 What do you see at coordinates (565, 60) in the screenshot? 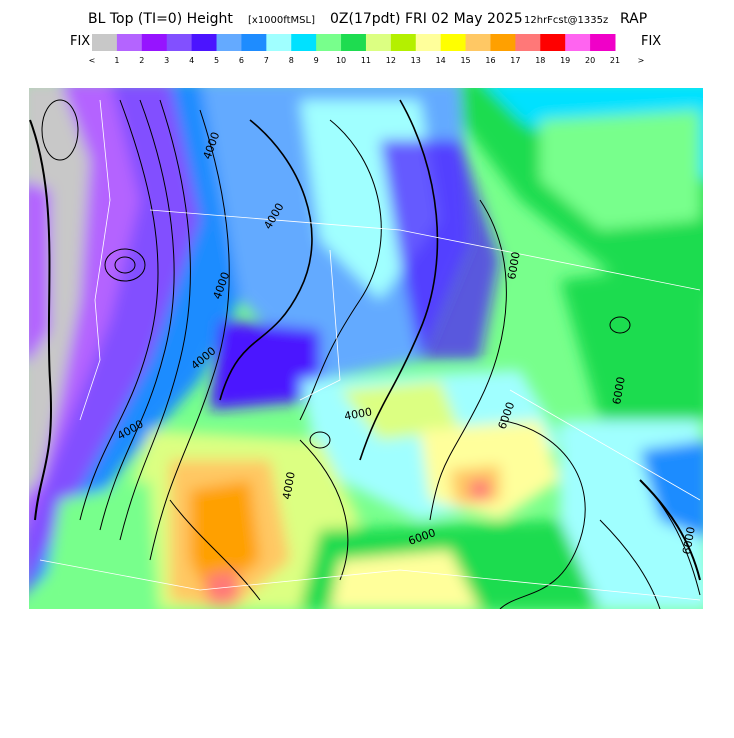
I see `legend-tick-label: 19` at bounding box center [565, 60].